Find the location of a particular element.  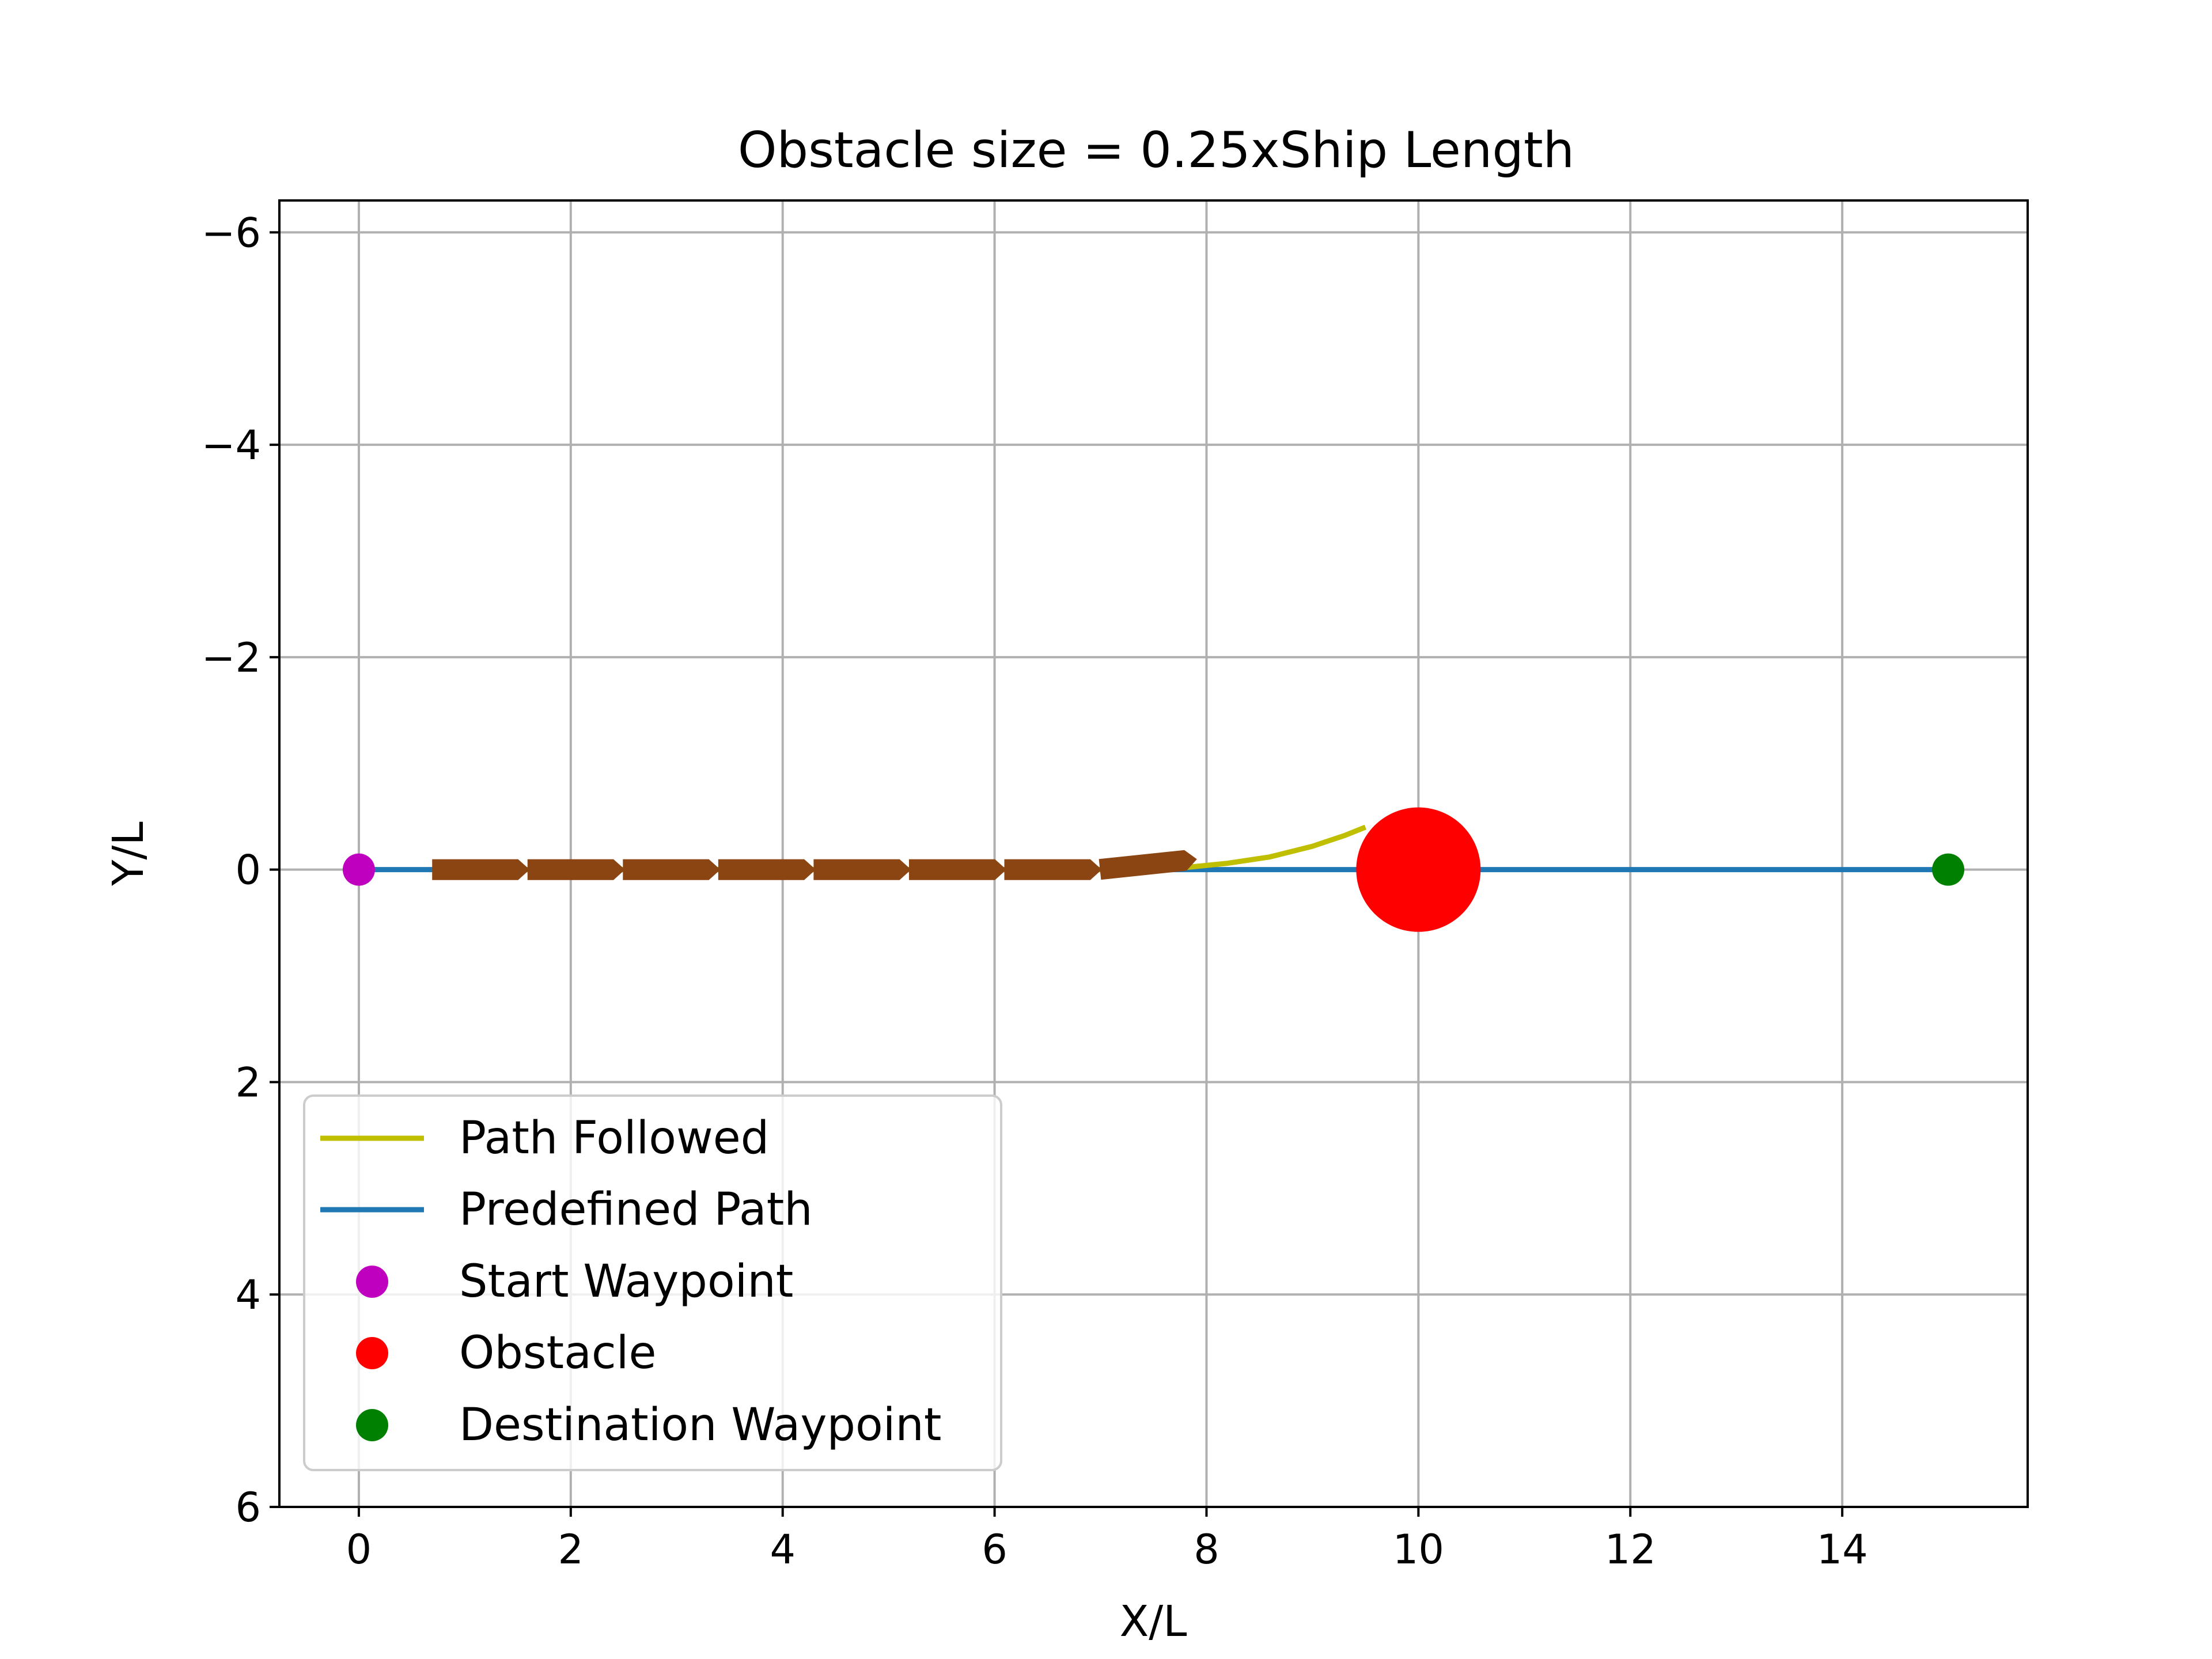

legend-marker-obstacle is located at coordinates (372, 1353).